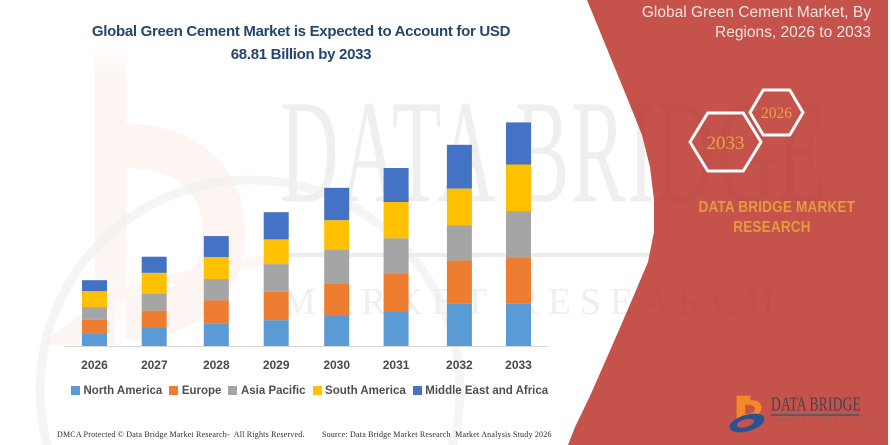 Image resolution: width=891 pixels, height=445 pixels. Describe the element at coordinates (726, 143) in the screenshot. I see `svg-text: 2033` at that location.